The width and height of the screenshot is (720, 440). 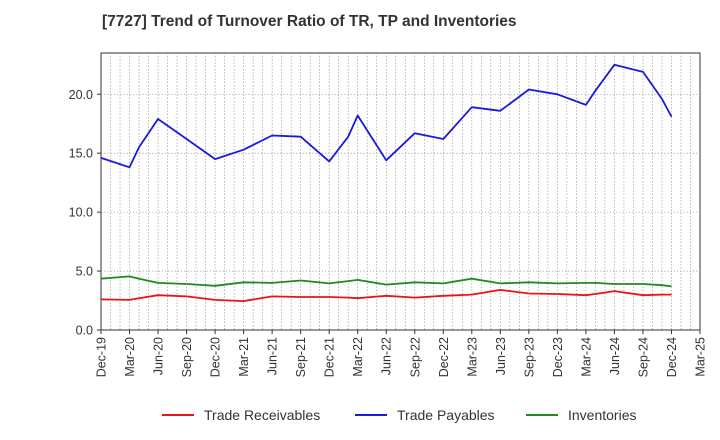 I want to click on x-tick-label: Sep-22, so click(x=415, y=357).